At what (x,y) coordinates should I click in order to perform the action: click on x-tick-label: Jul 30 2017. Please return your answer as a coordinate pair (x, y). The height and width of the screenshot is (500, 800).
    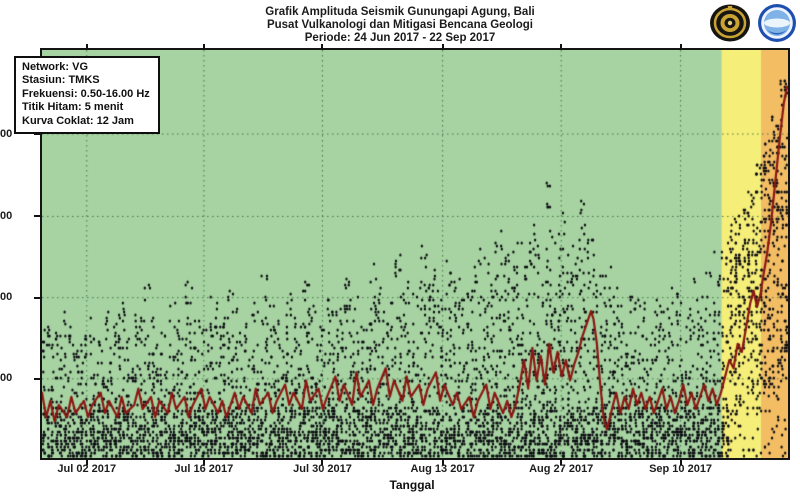
    Looking at the image, I should click on (322, 469).